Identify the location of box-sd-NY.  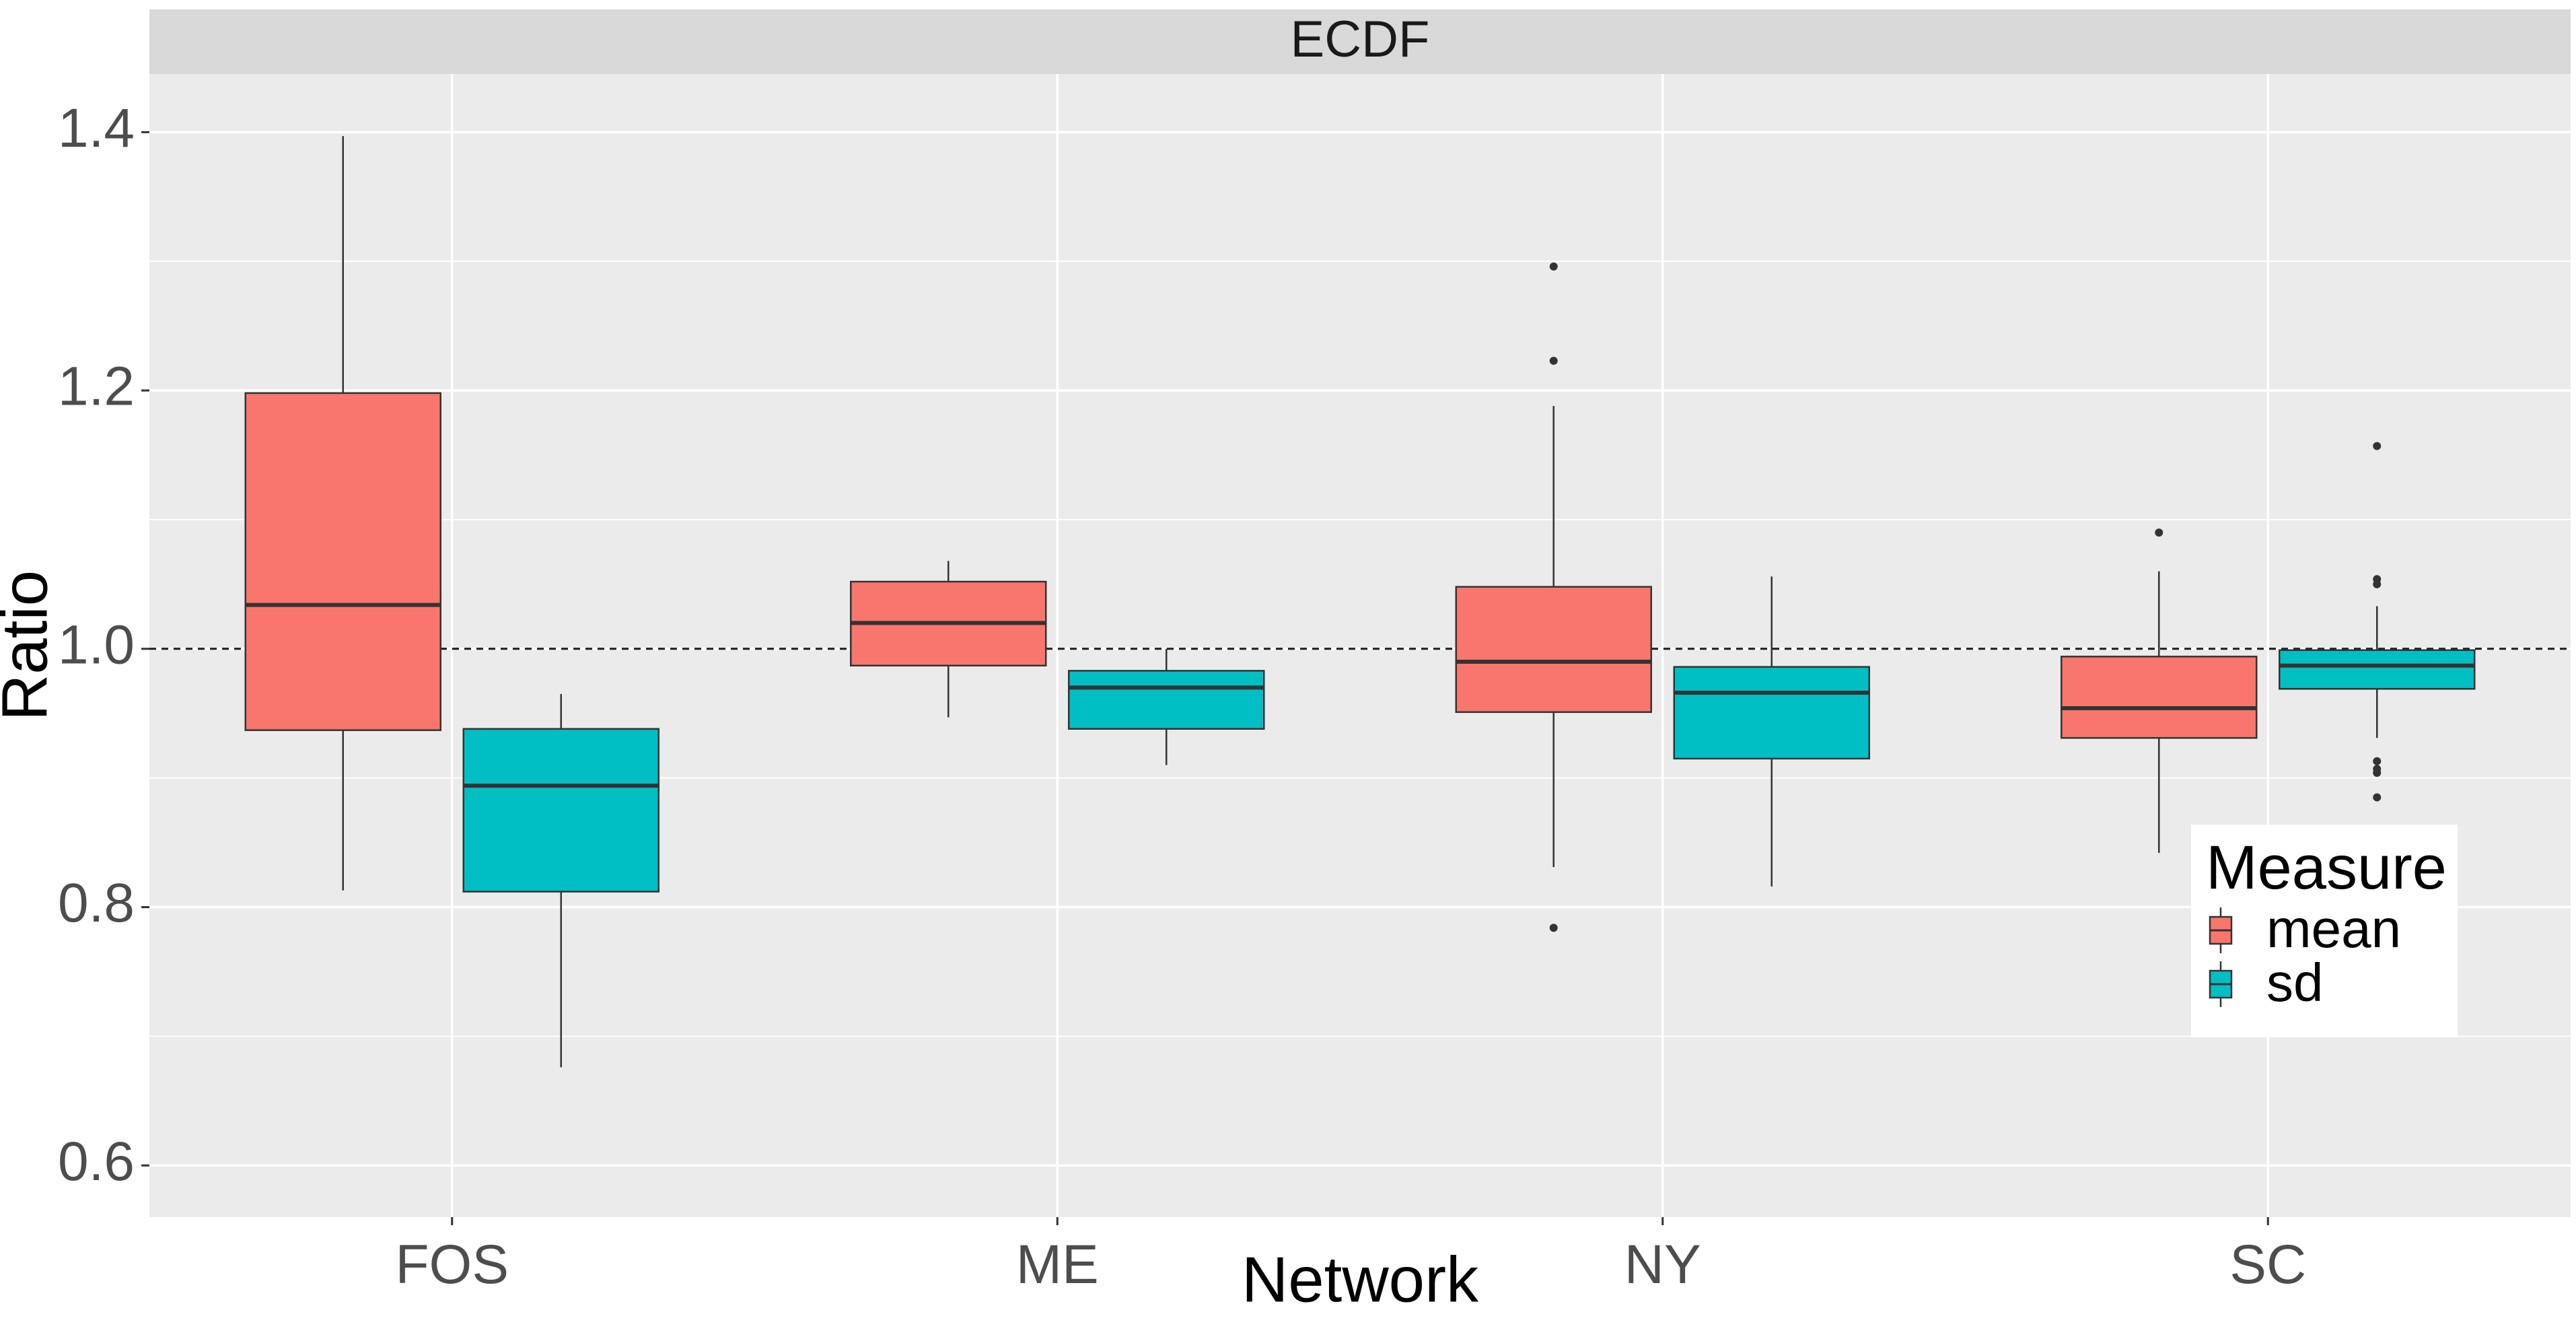
(1771, 731).